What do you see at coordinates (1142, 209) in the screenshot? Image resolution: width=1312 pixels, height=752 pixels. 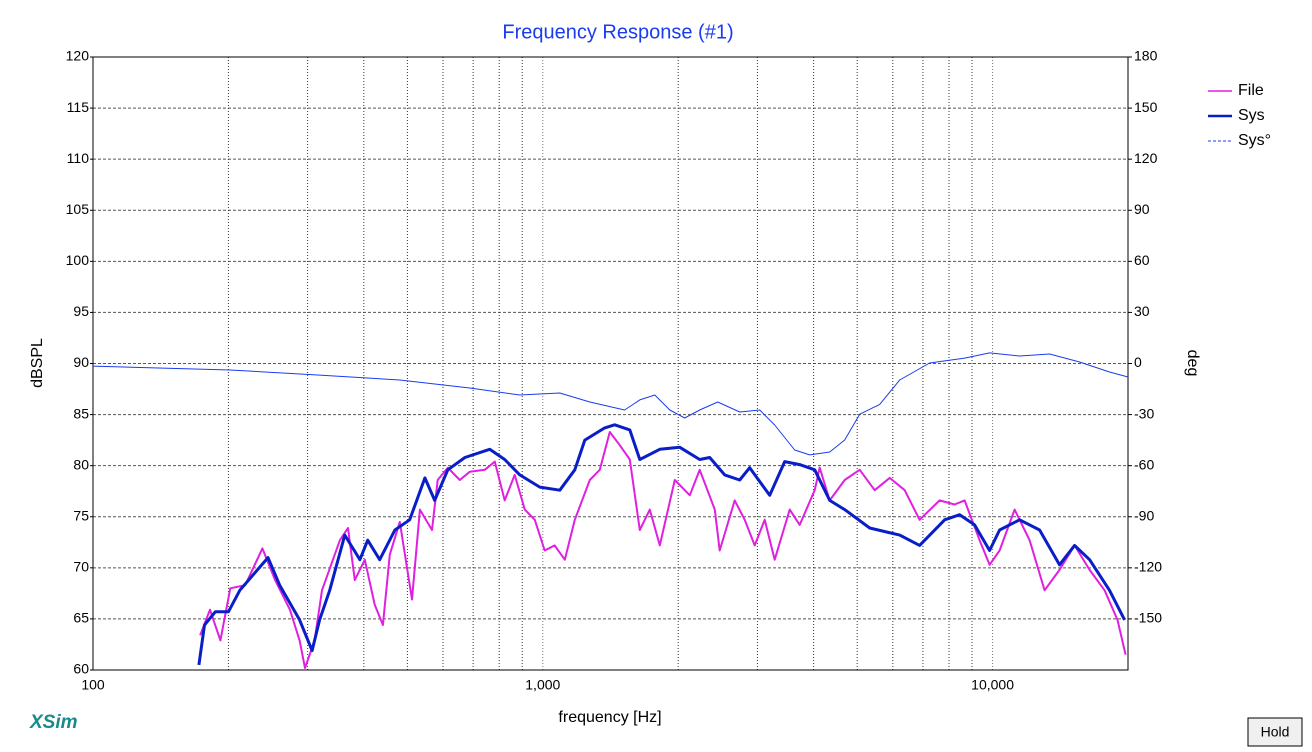 I see `y2-tick-label: 90` at bounding box center [1142, 209].